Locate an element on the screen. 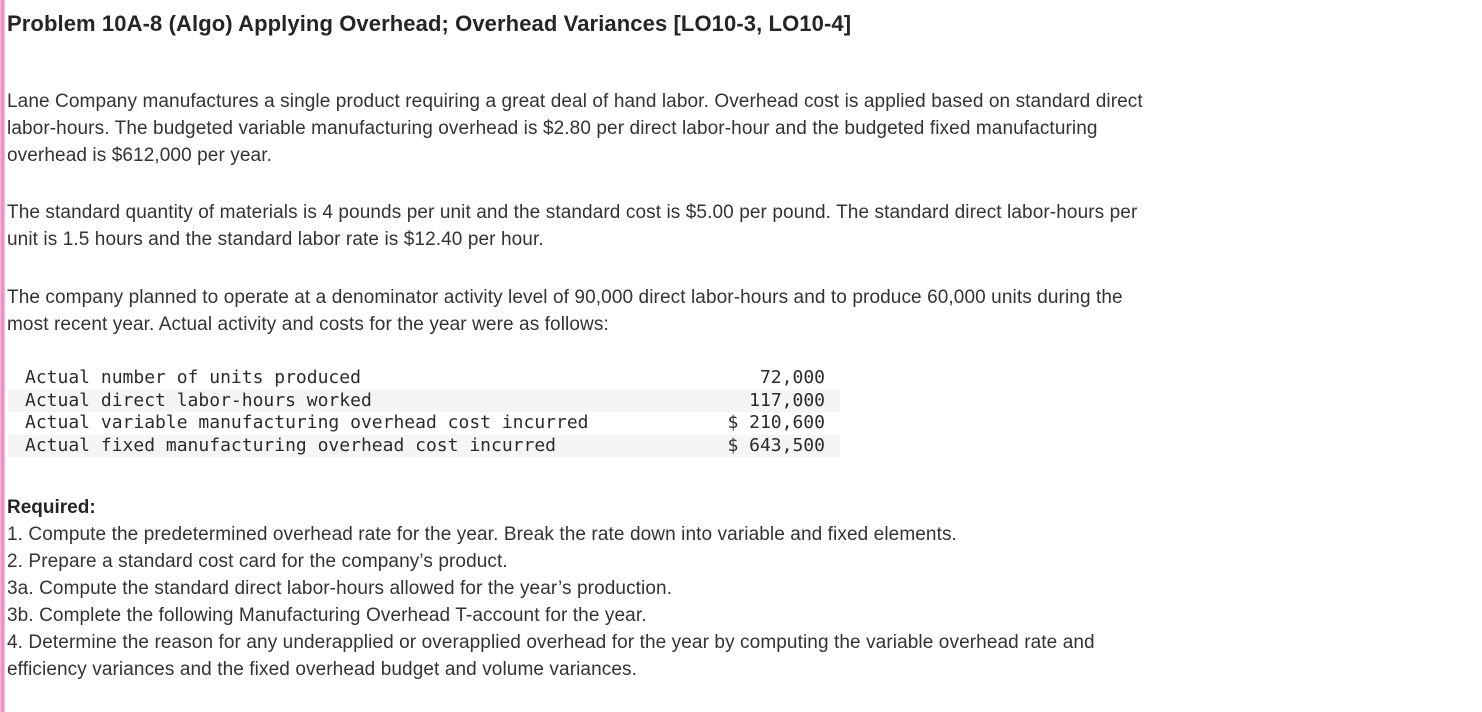 Image resolution: width=1482 pixels, height=712 pixels. table-row: Actual number of units produced 72,000 is located at coordinates (424, 378).